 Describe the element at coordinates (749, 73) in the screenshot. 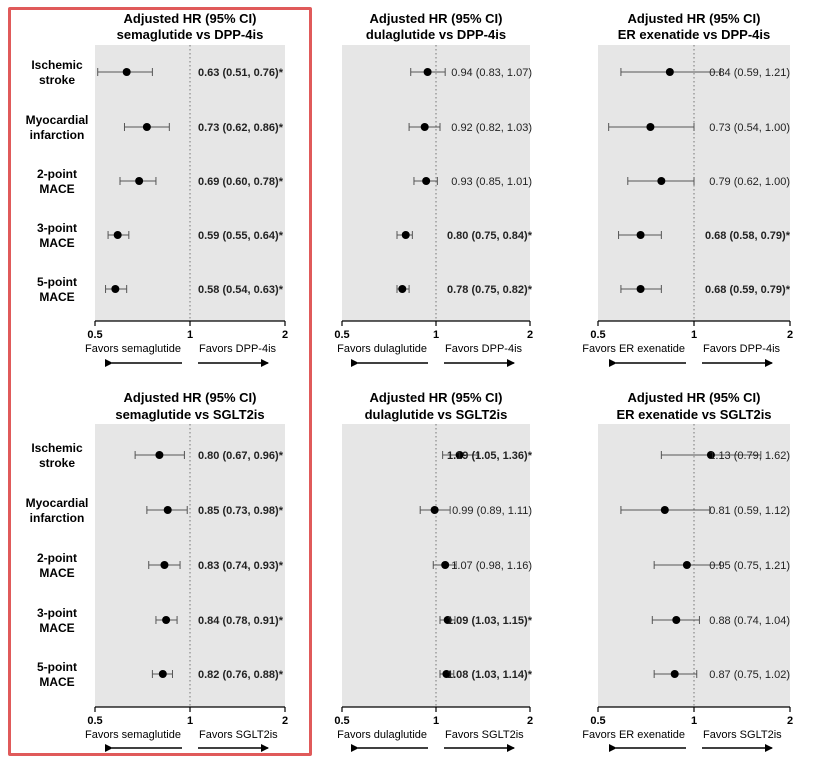

I see `hr-value-label: 0.84 (0.59, 1.21)` at that location.